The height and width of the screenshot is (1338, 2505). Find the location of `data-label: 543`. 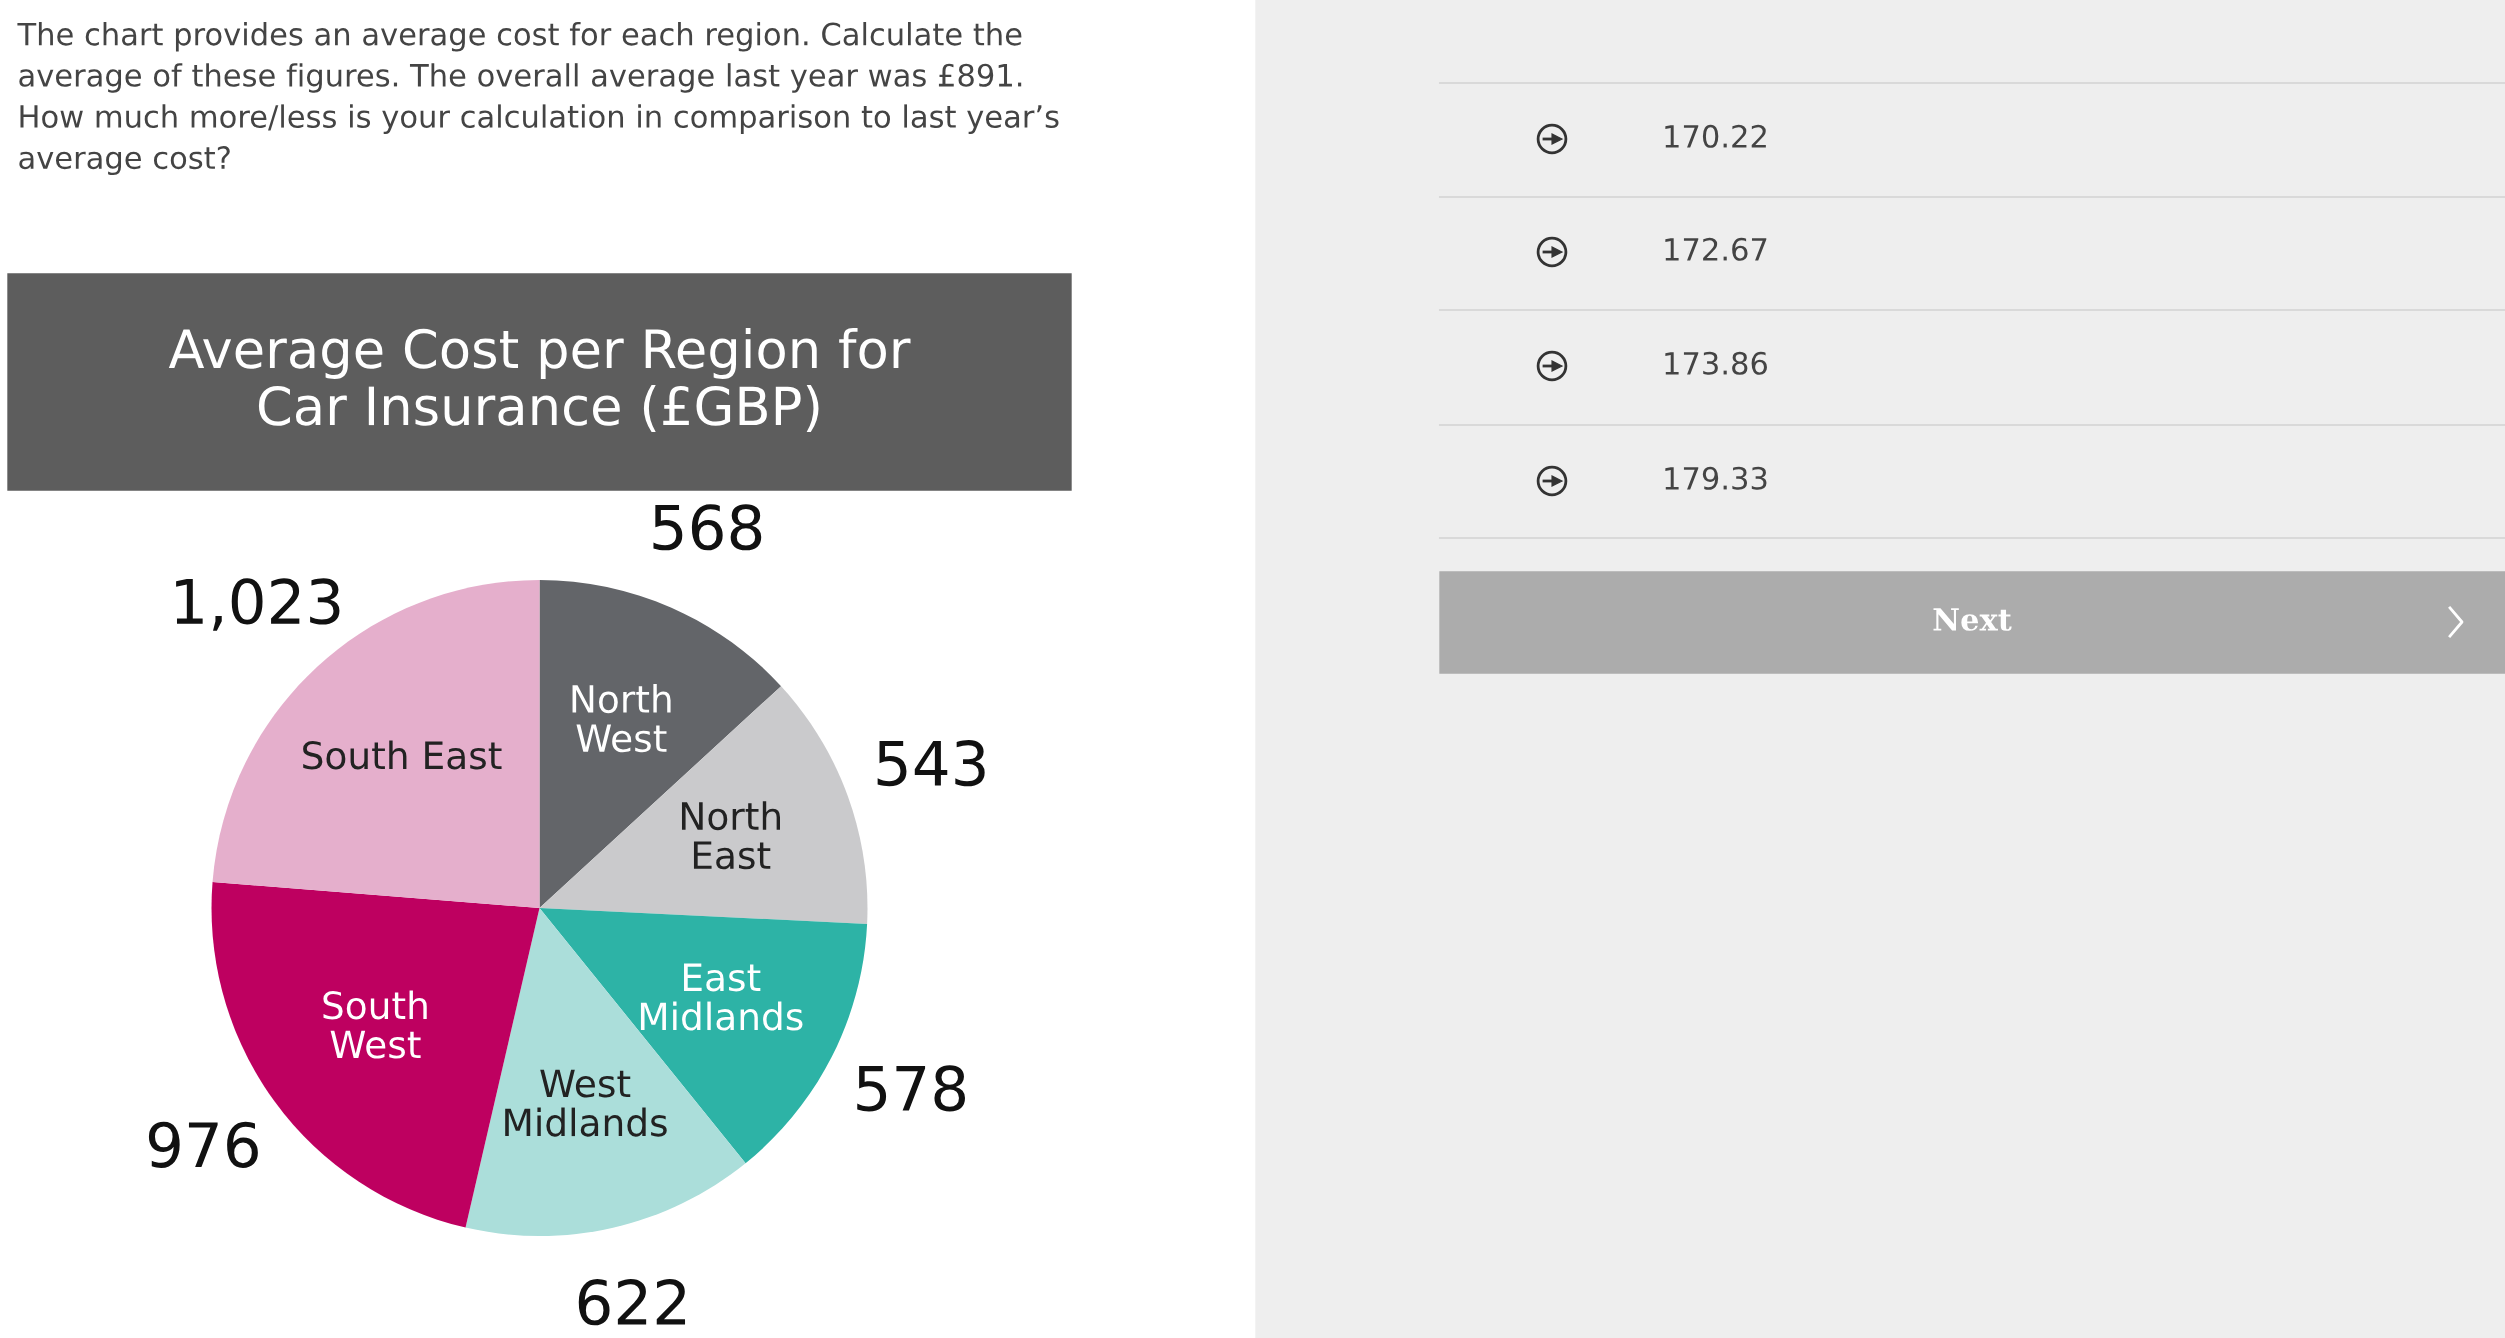

data-label: 543 is located at coordinates (931, 763).